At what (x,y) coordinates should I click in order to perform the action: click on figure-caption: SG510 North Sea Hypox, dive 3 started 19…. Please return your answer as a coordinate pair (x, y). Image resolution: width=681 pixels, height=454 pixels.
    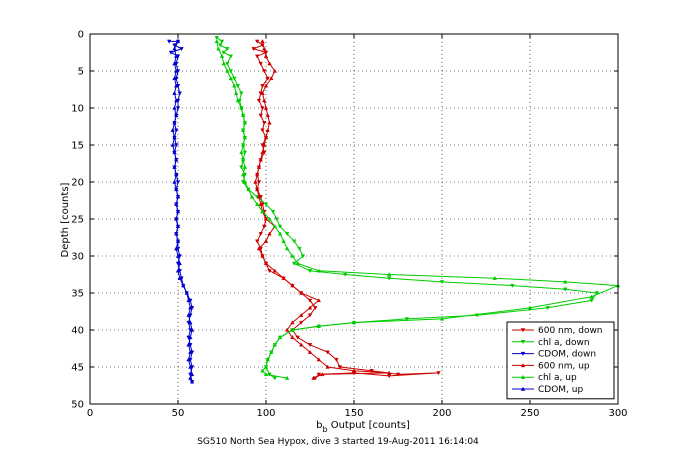
    Looking at the image, I should click on (338, 442).